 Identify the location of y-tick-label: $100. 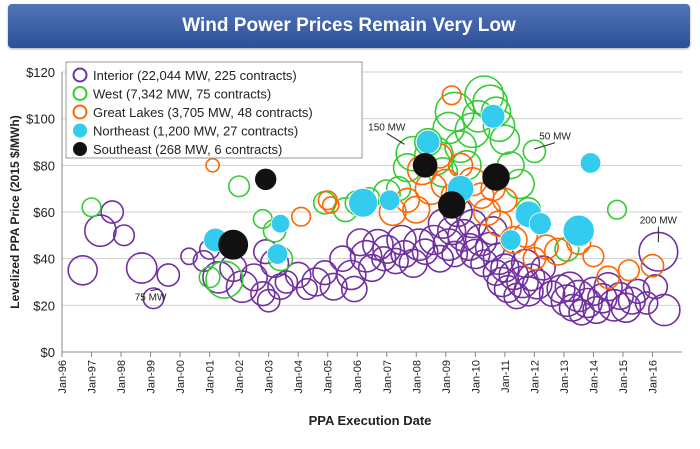
(40, 119).